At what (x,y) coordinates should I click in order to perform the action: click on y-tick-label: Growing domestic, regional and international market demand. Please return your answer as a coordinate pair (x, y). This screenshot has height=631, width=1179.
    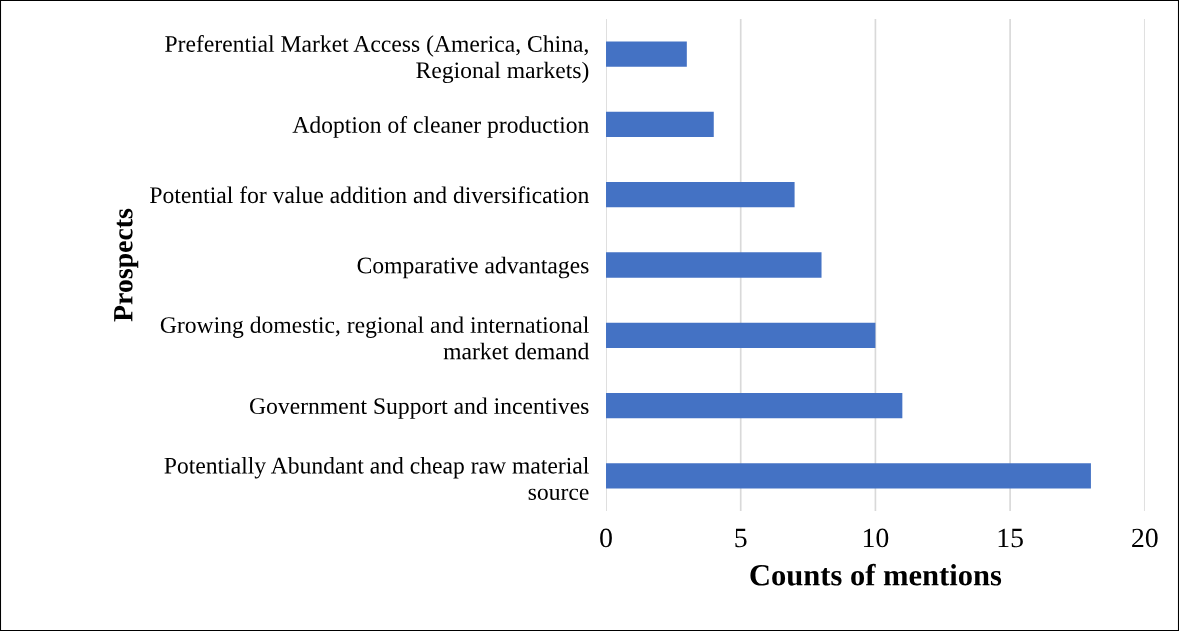
    Looking at the image, I should click on (375, 338).